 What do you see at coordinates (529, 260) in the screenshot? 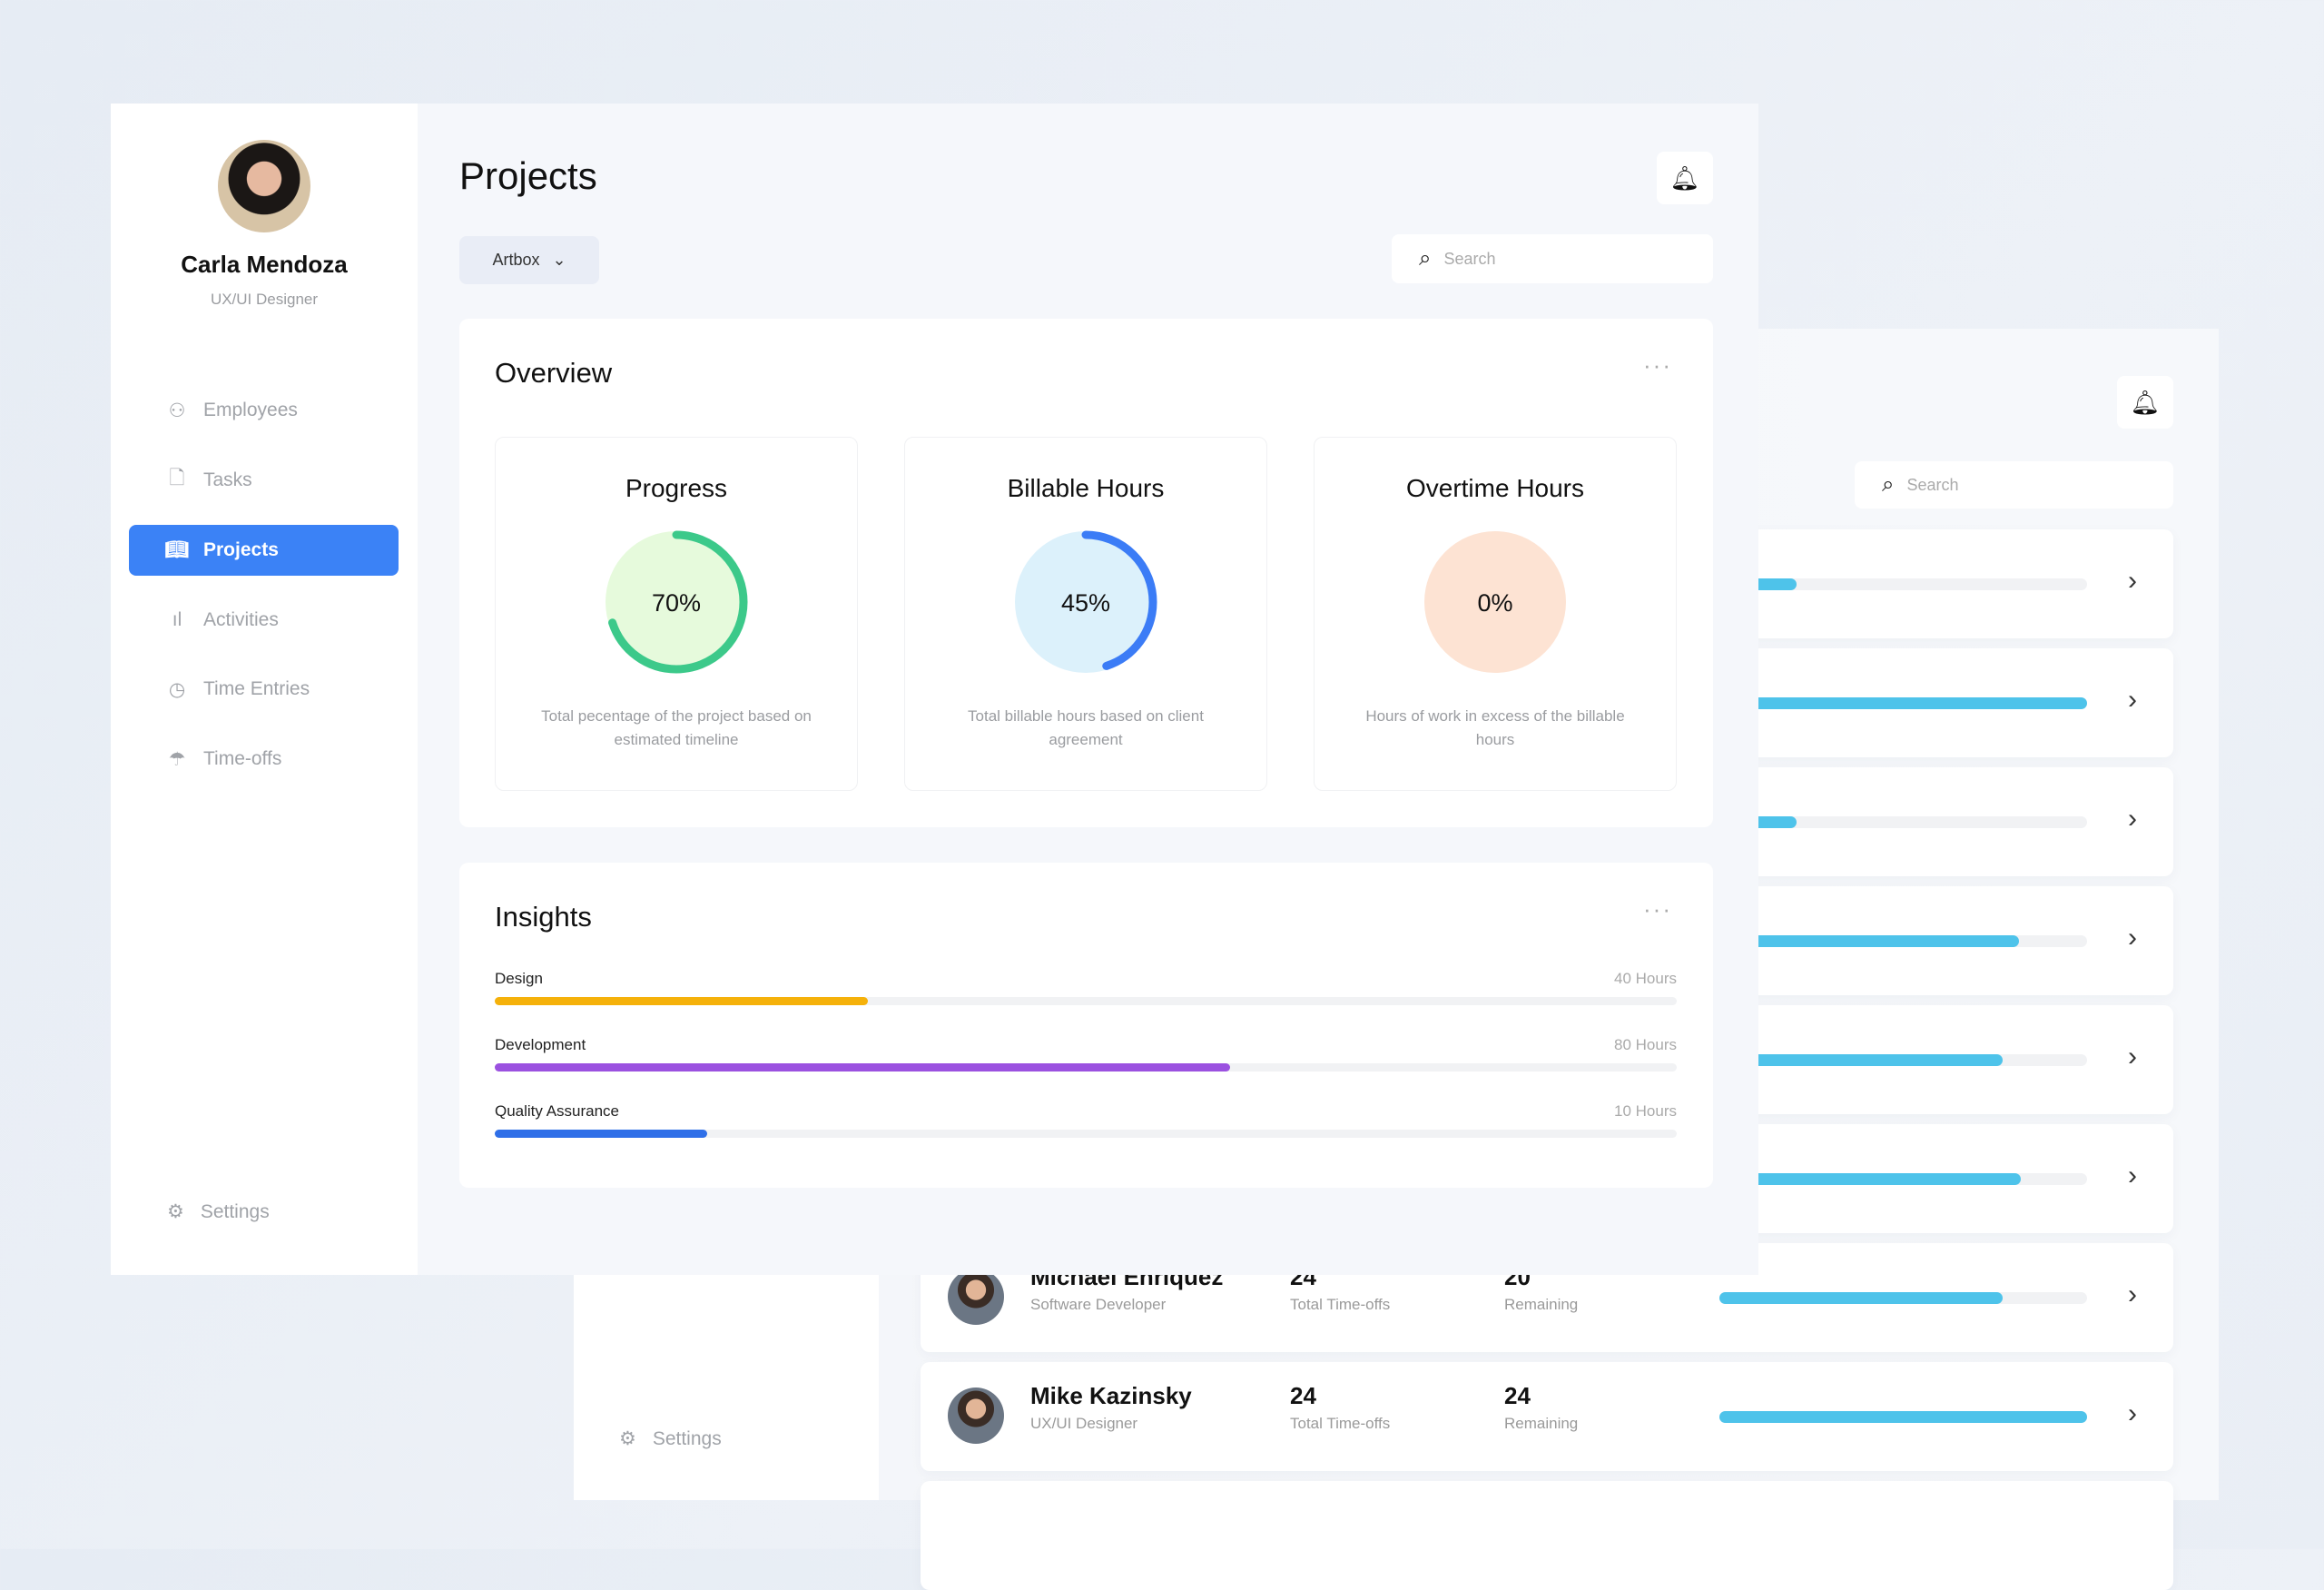
I see `project-select: Artbox ⌄` at bounding box center [529, 260].